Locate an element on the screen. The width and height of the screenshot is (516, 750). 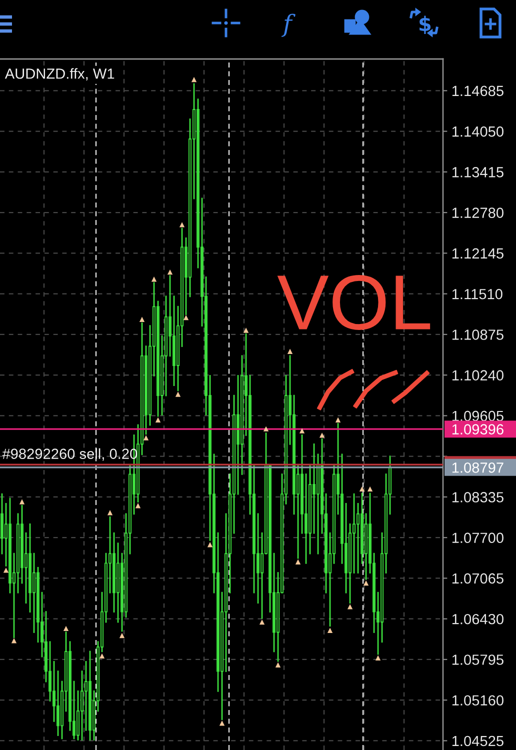
y-tick-label: 1.08335 is located at coordinates (478, 497).